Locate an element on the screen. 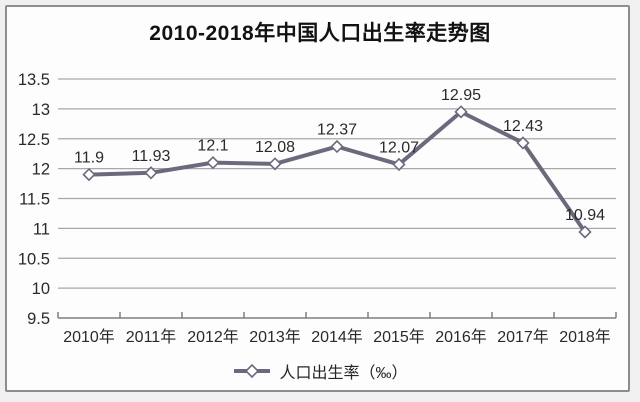 Image resolution: width=640 pixels, height=402 pixels. svg-text: 12.07 is located at coordinates (399, 147).